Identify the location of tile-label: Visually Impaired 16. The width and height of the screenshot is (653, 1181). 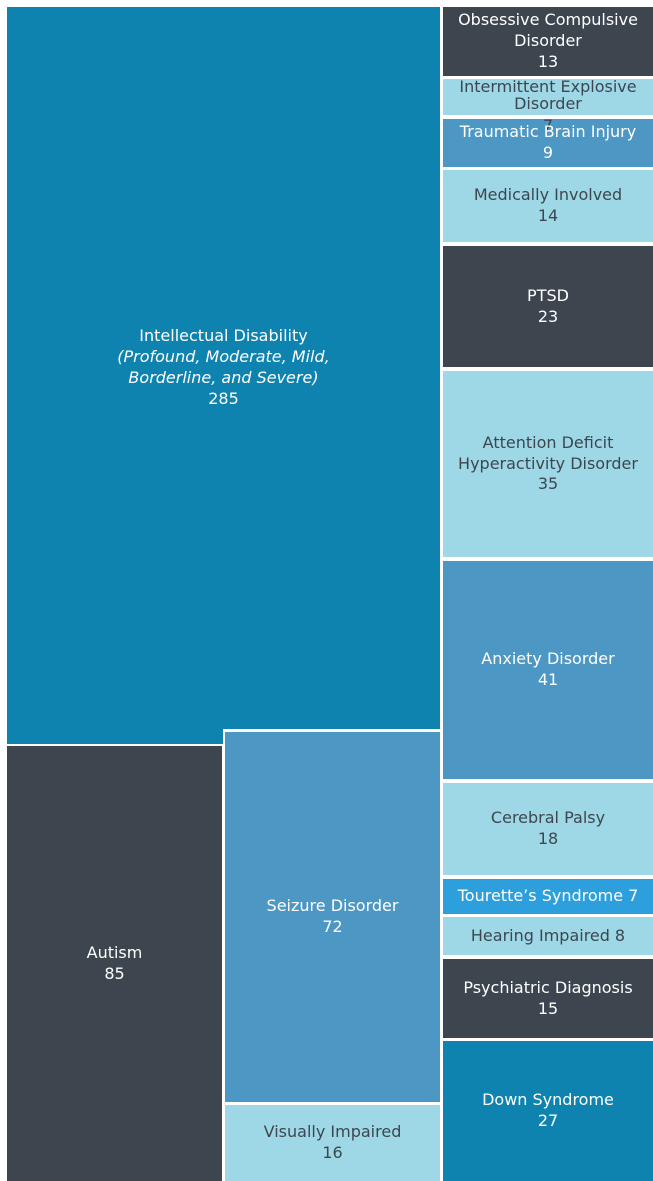
(332, 1143).